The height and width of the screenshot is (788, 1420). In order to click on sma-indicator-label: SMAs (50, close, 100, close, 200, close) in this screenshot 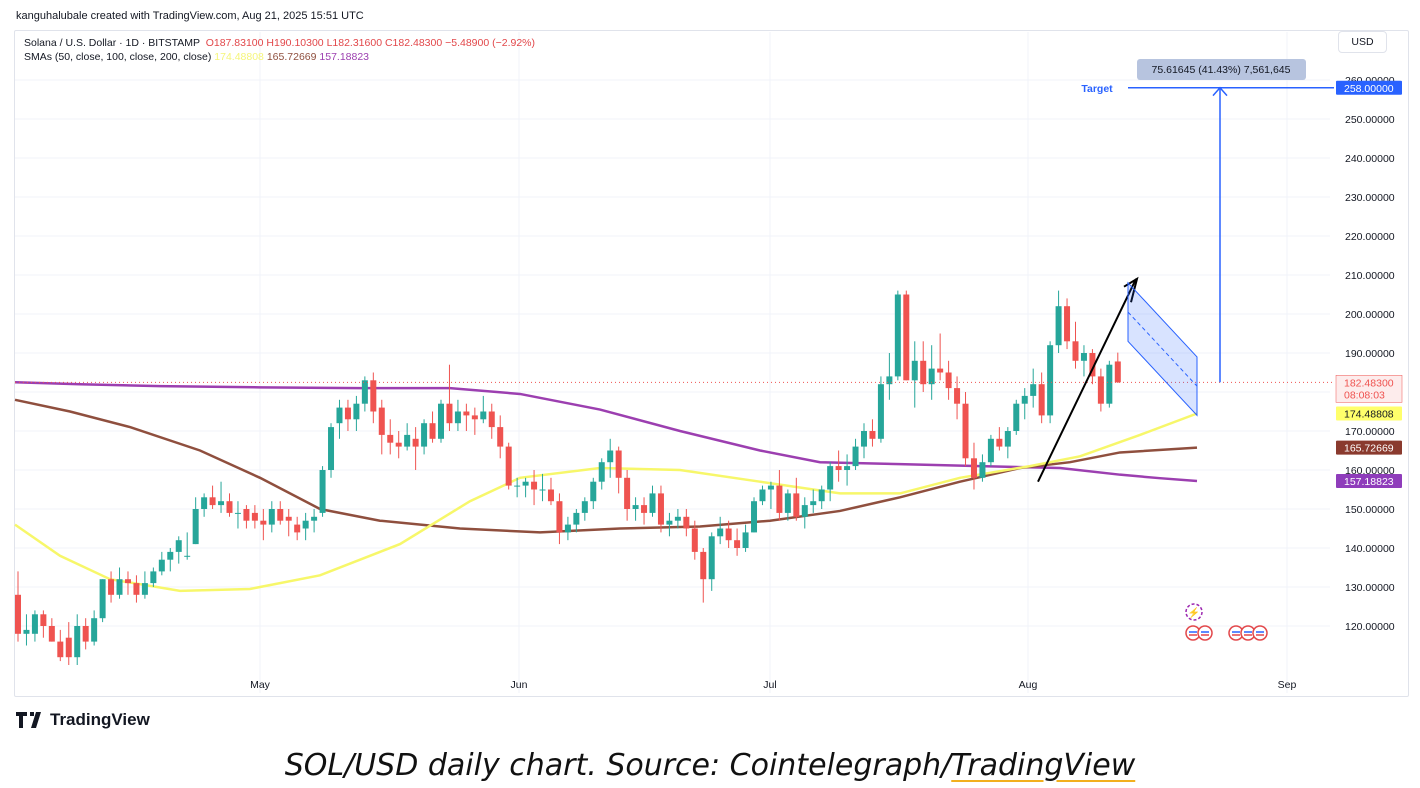, I will do `click(118, 57)`.